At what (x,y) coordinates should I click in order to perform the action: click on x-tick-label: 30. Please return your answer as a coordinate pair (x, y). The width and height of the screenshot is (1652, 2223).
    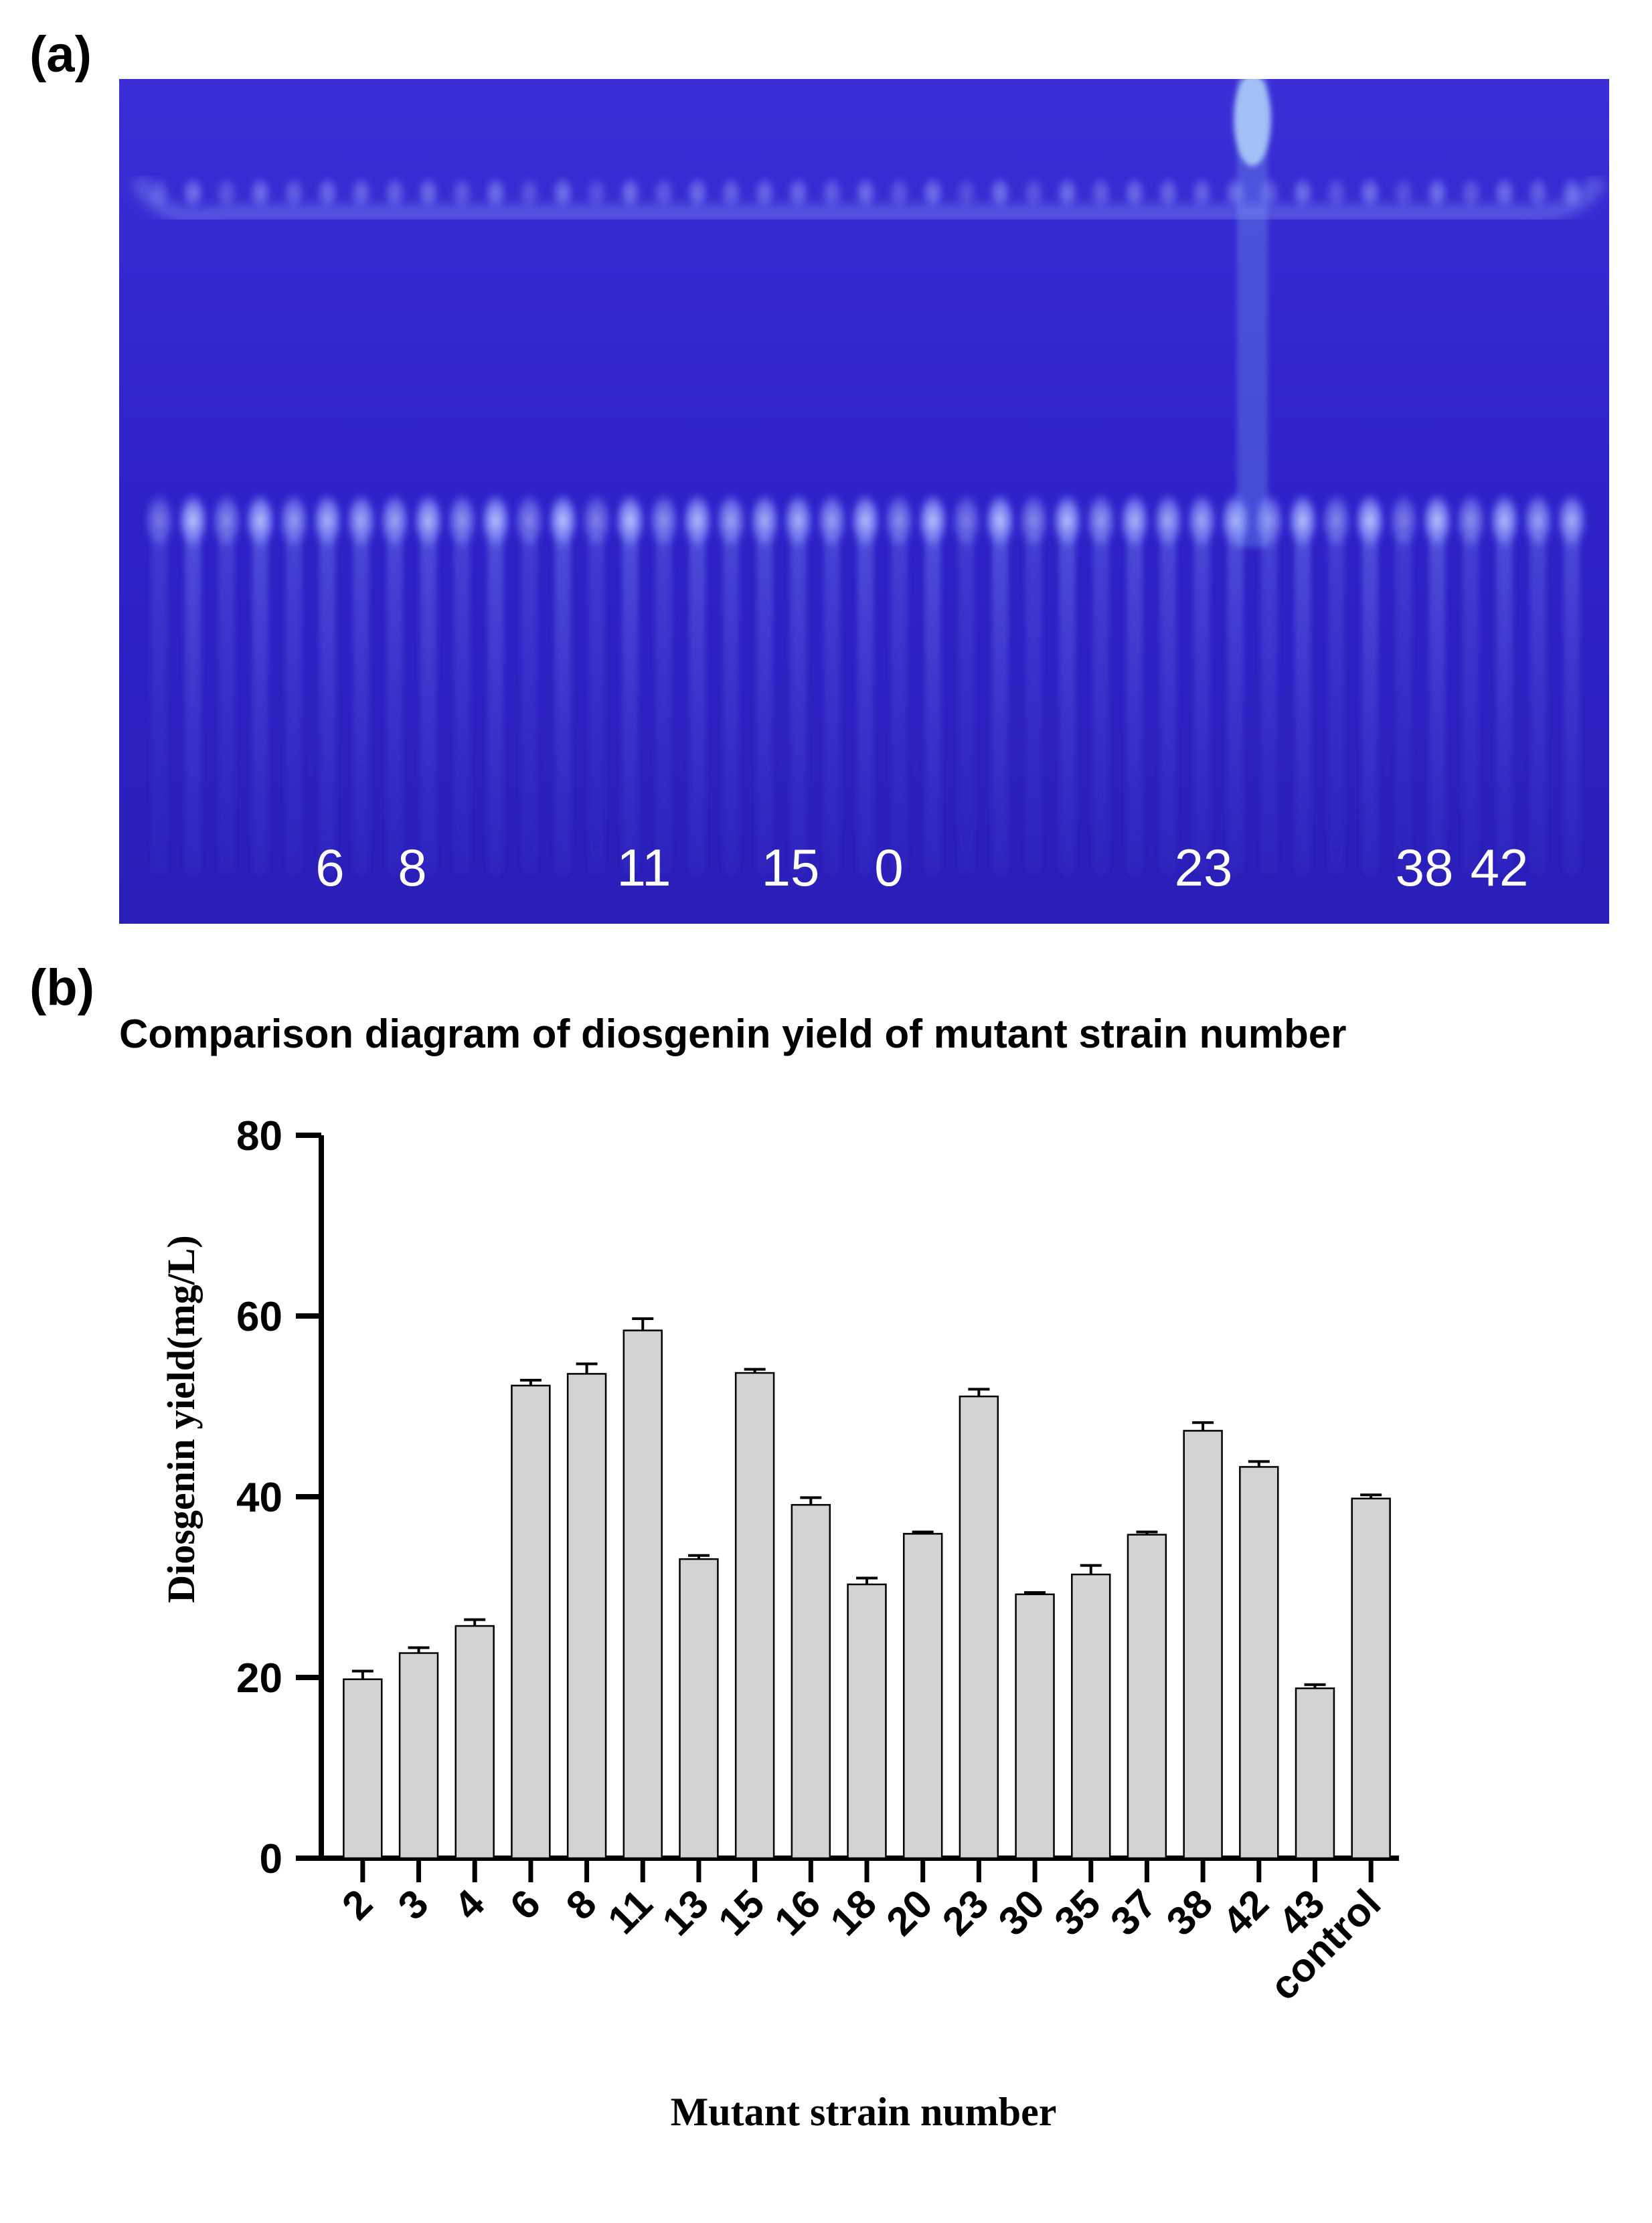
    Looking at the image, I should click on (1022, 1913).